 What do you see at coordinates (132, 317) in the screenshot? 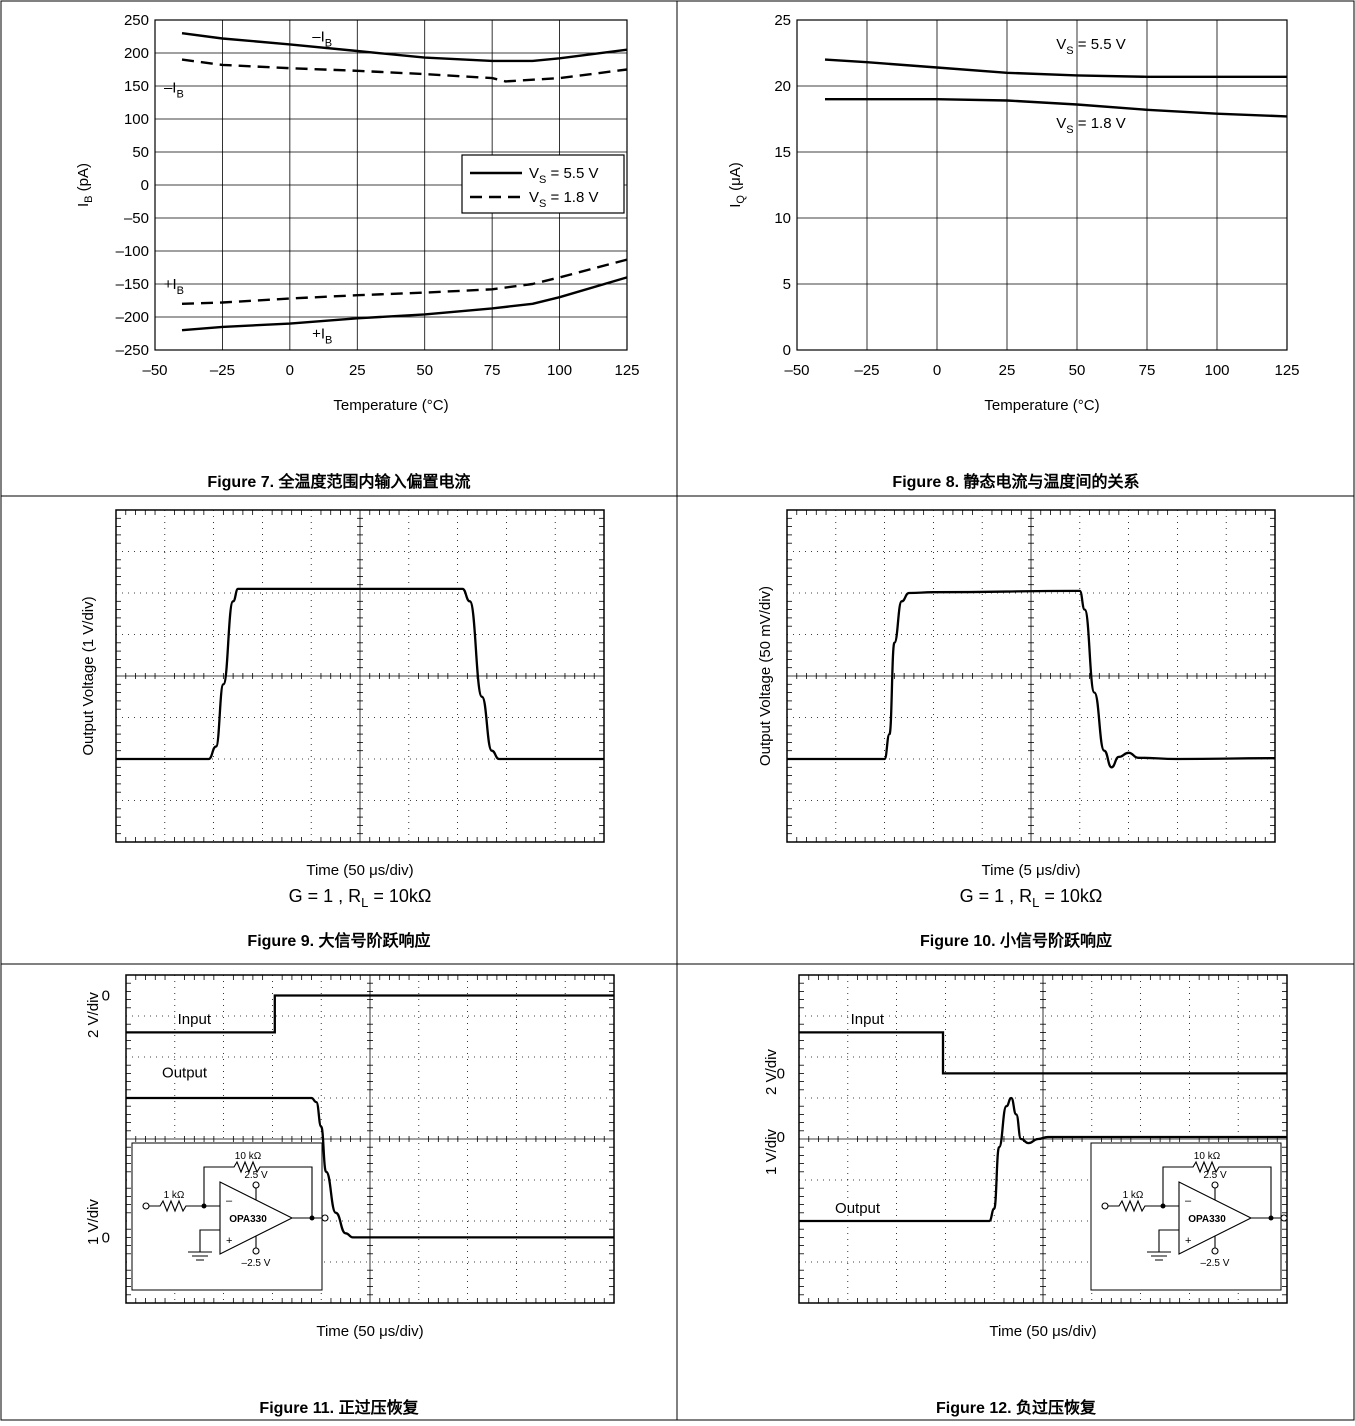
I see `y-tick-label: –200` at bounding box center [132, 317].